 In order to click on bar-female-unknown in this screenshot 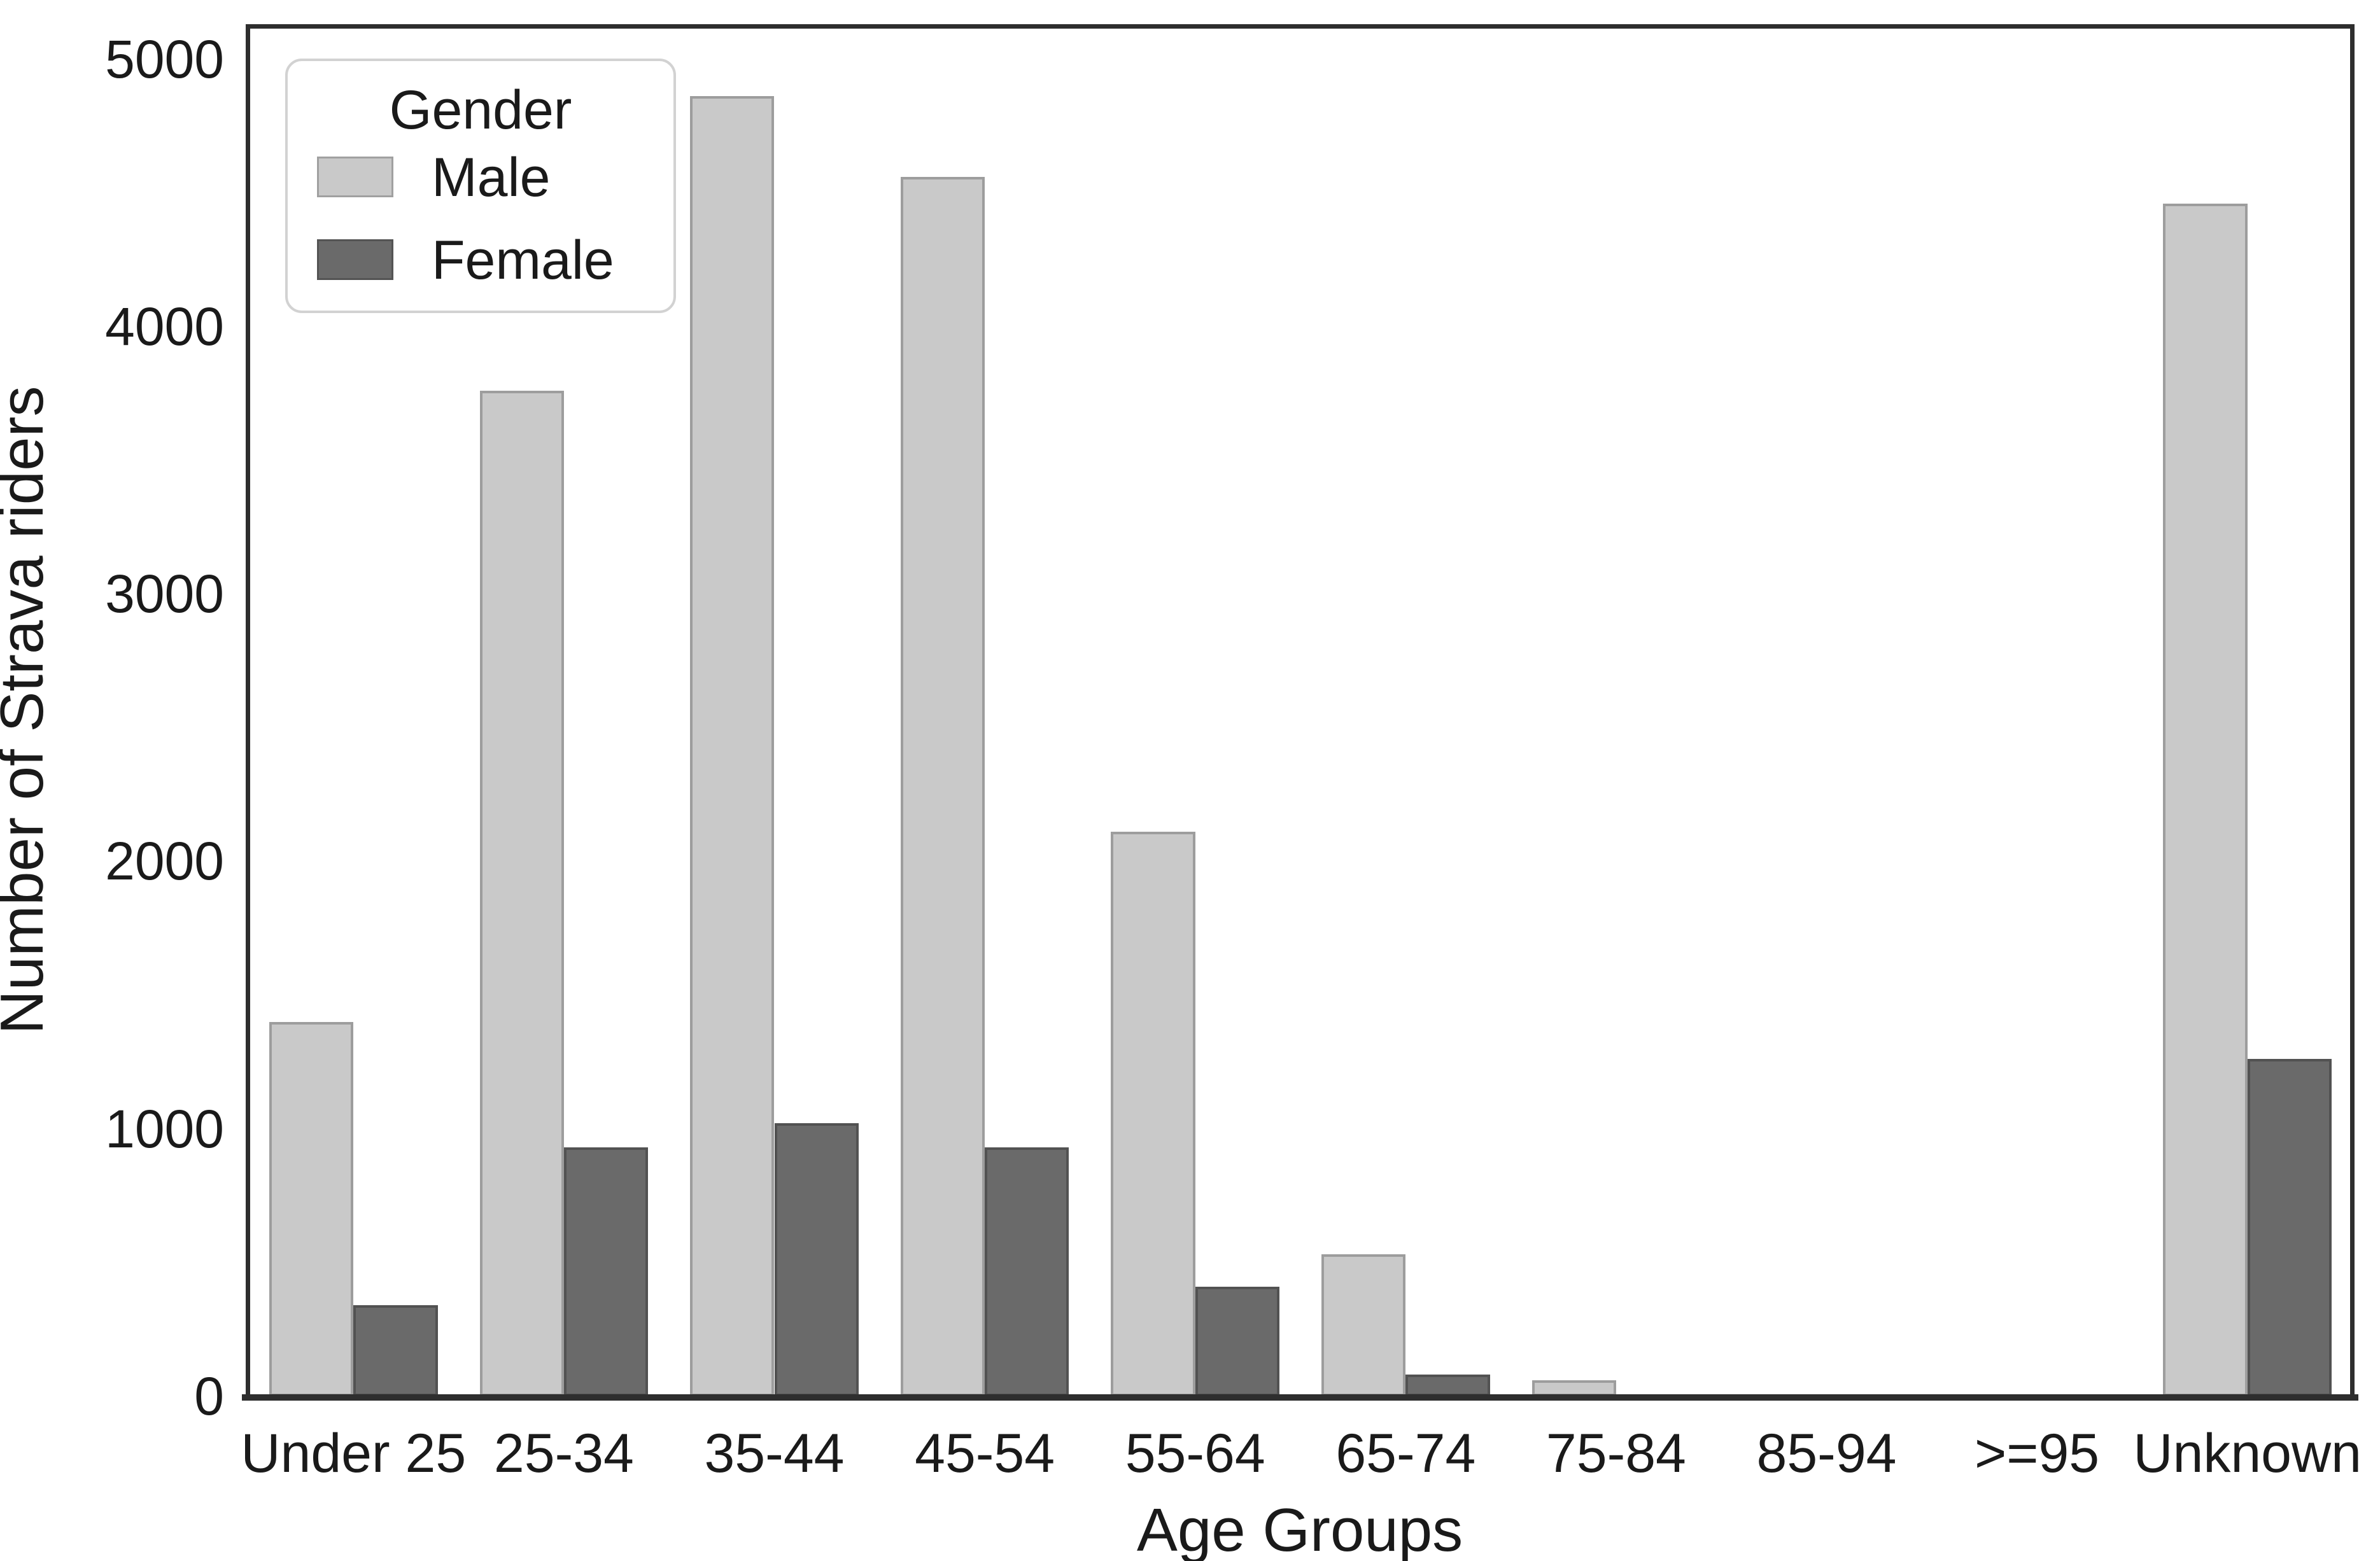, I will do `click(2289, 1227)`.